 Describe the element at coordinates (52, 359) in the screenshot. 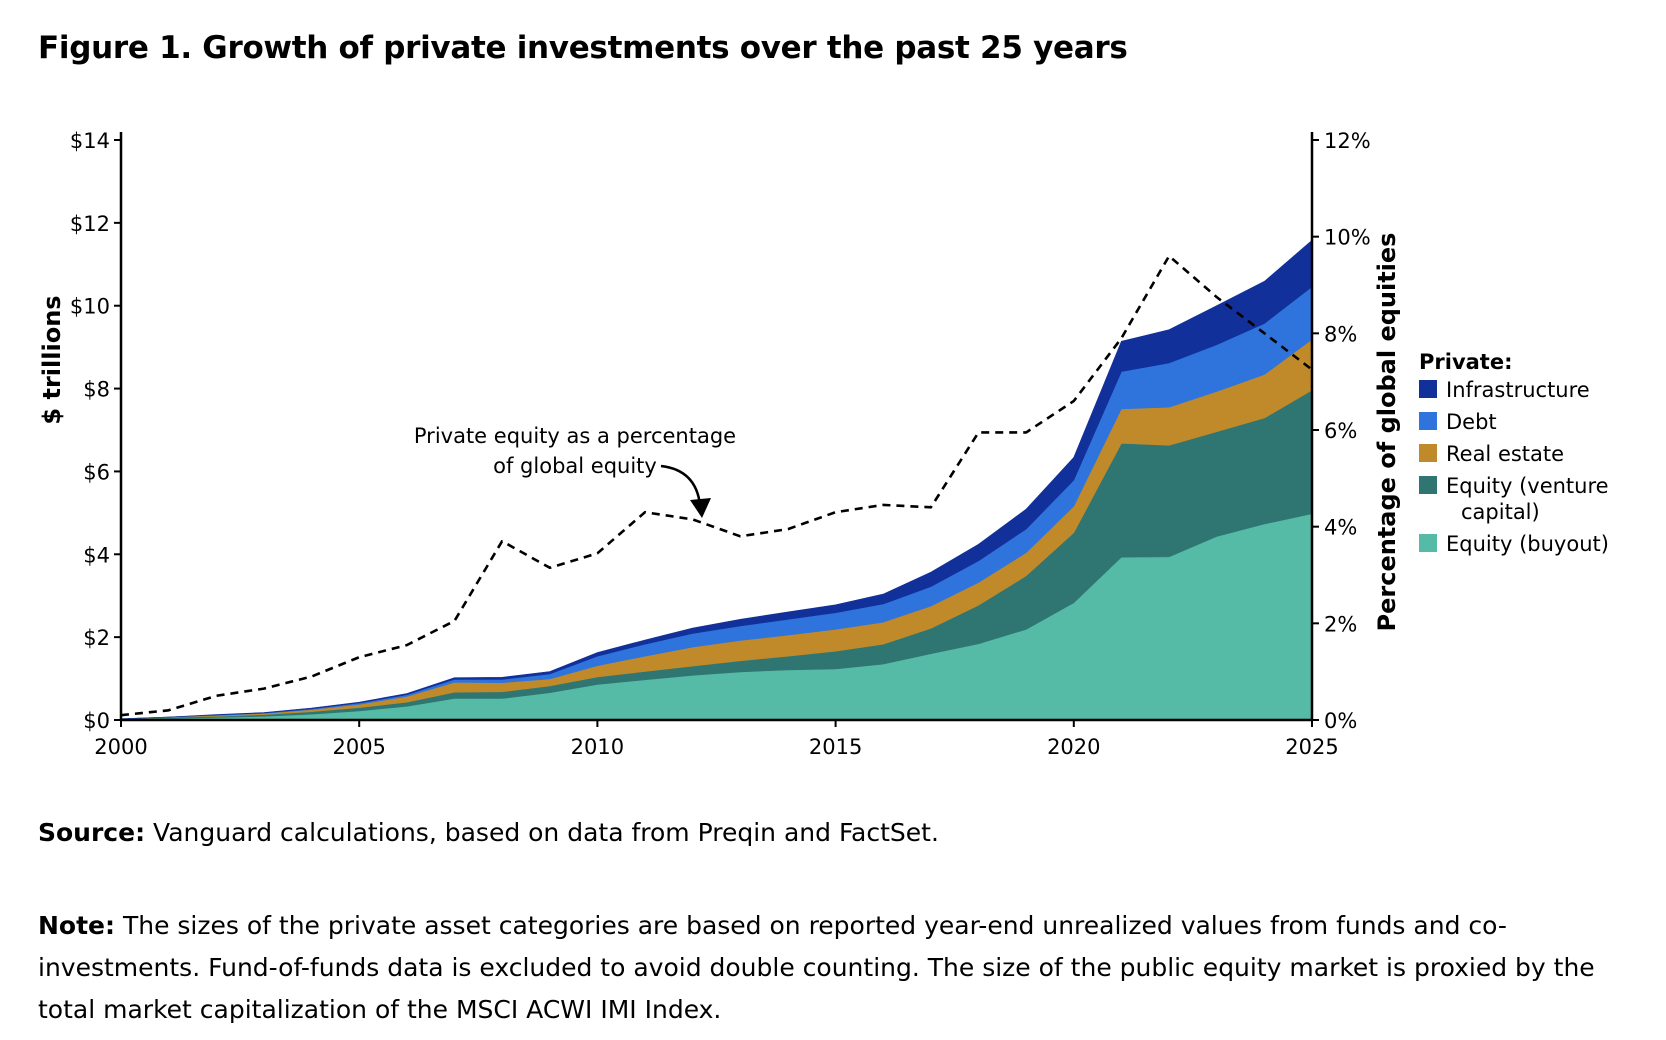

I see `y-axis-title: $ trillions` at that location.